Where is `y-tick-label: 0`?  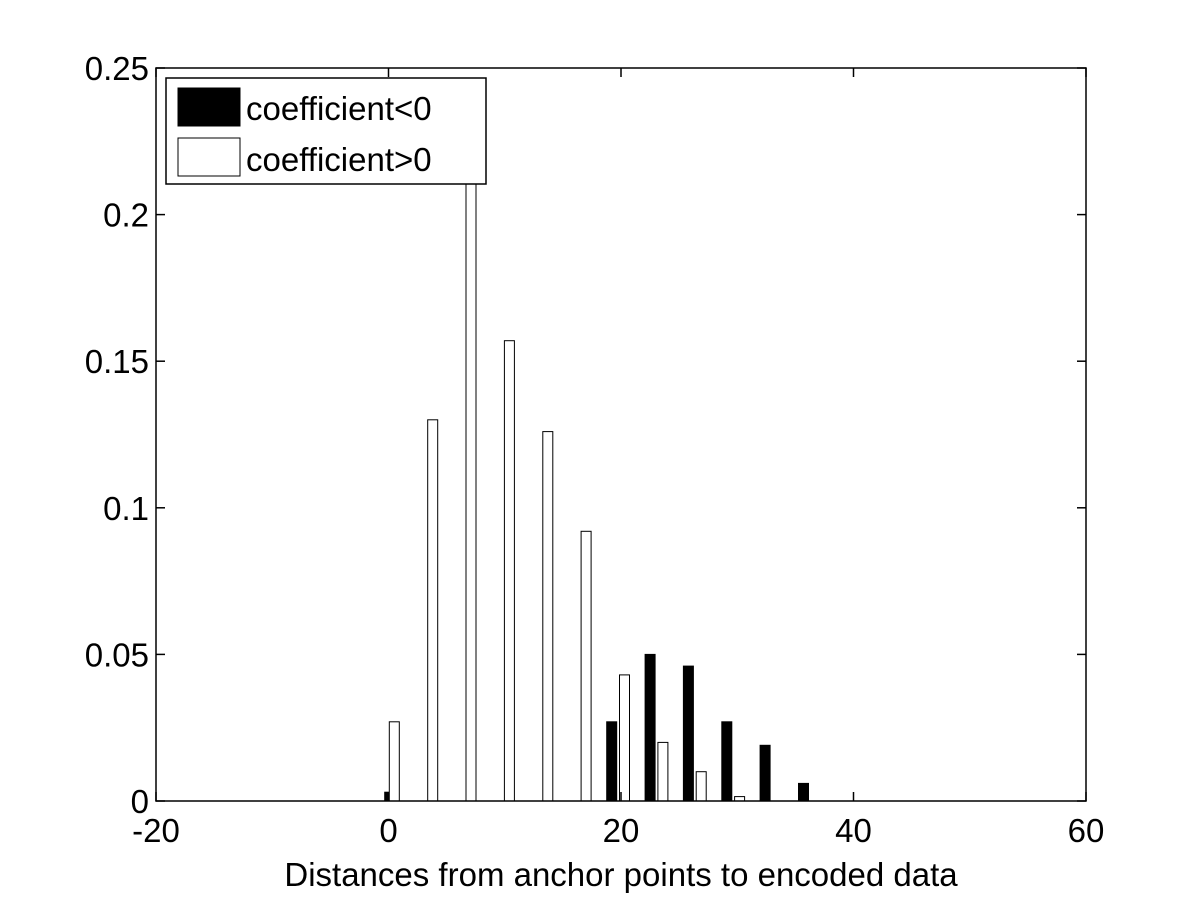
y-tick-label: 0 is located at coordinates (140, 801).